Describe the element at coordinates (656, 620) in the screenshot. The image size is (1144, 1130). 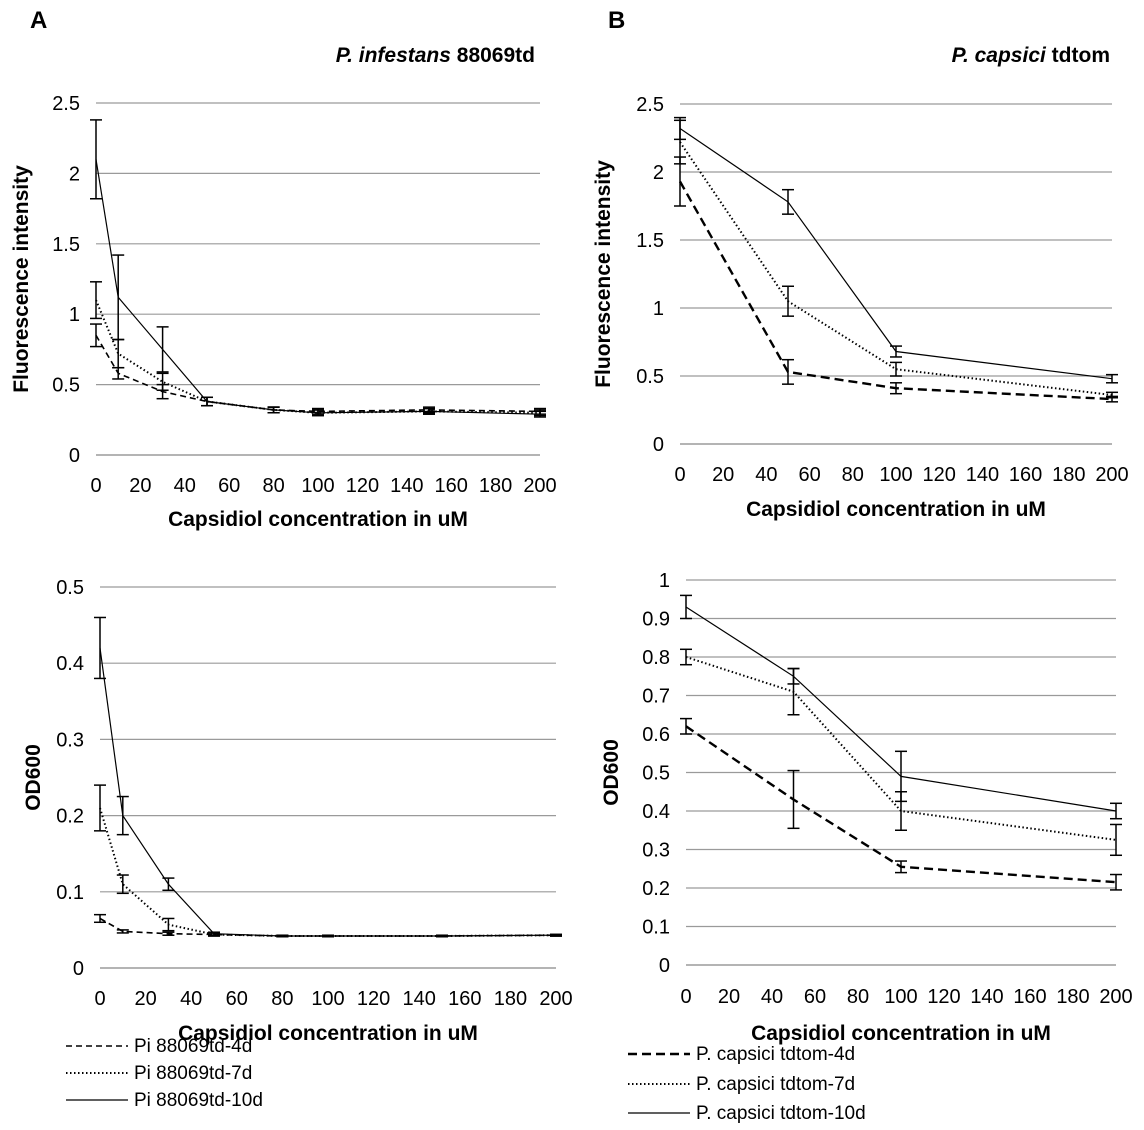
I see `y-tick-label: 0.9` at that location.